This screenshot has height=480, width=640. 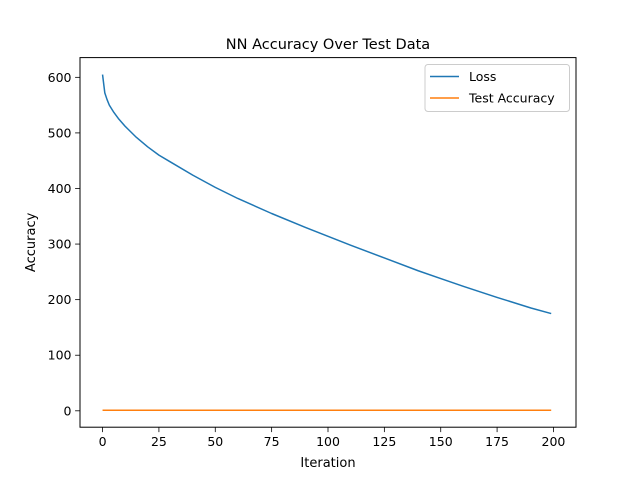 I want to click on chart-title: NN Accuracy Over Test Data, so click(x=328, y=45).